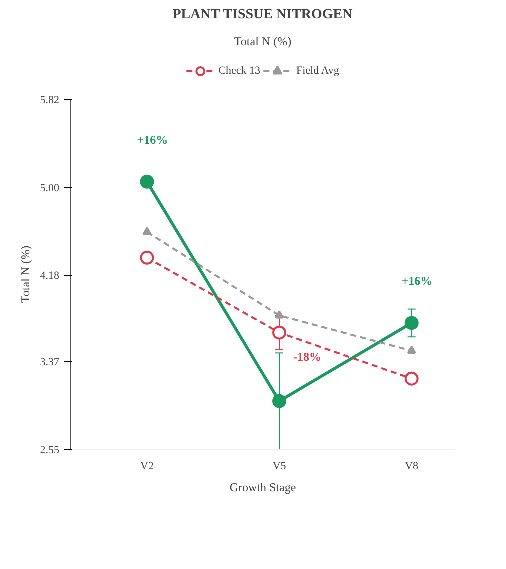  I want to click on legend-label: Field Avg, so click(318, 71).